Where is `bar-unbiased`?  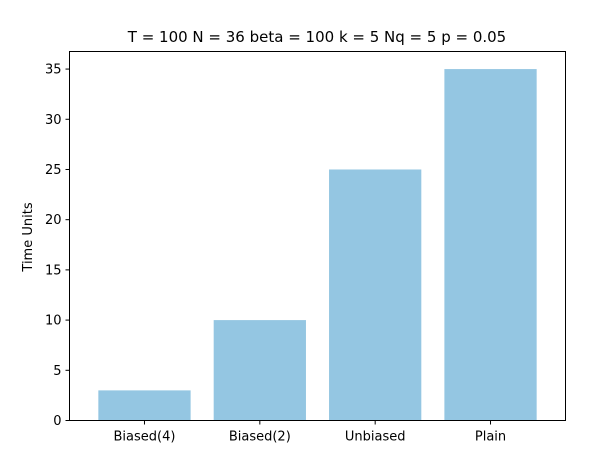
bar-unbiased is located at coordinates (375, 295).